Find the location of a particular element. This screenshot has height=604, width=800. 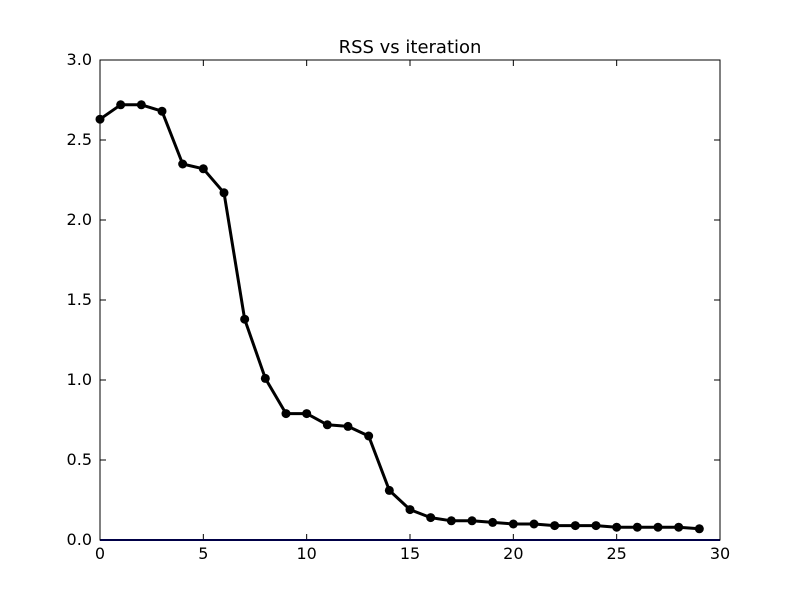

y-tick-label: 0.0 is located at coordinates (79, 539).